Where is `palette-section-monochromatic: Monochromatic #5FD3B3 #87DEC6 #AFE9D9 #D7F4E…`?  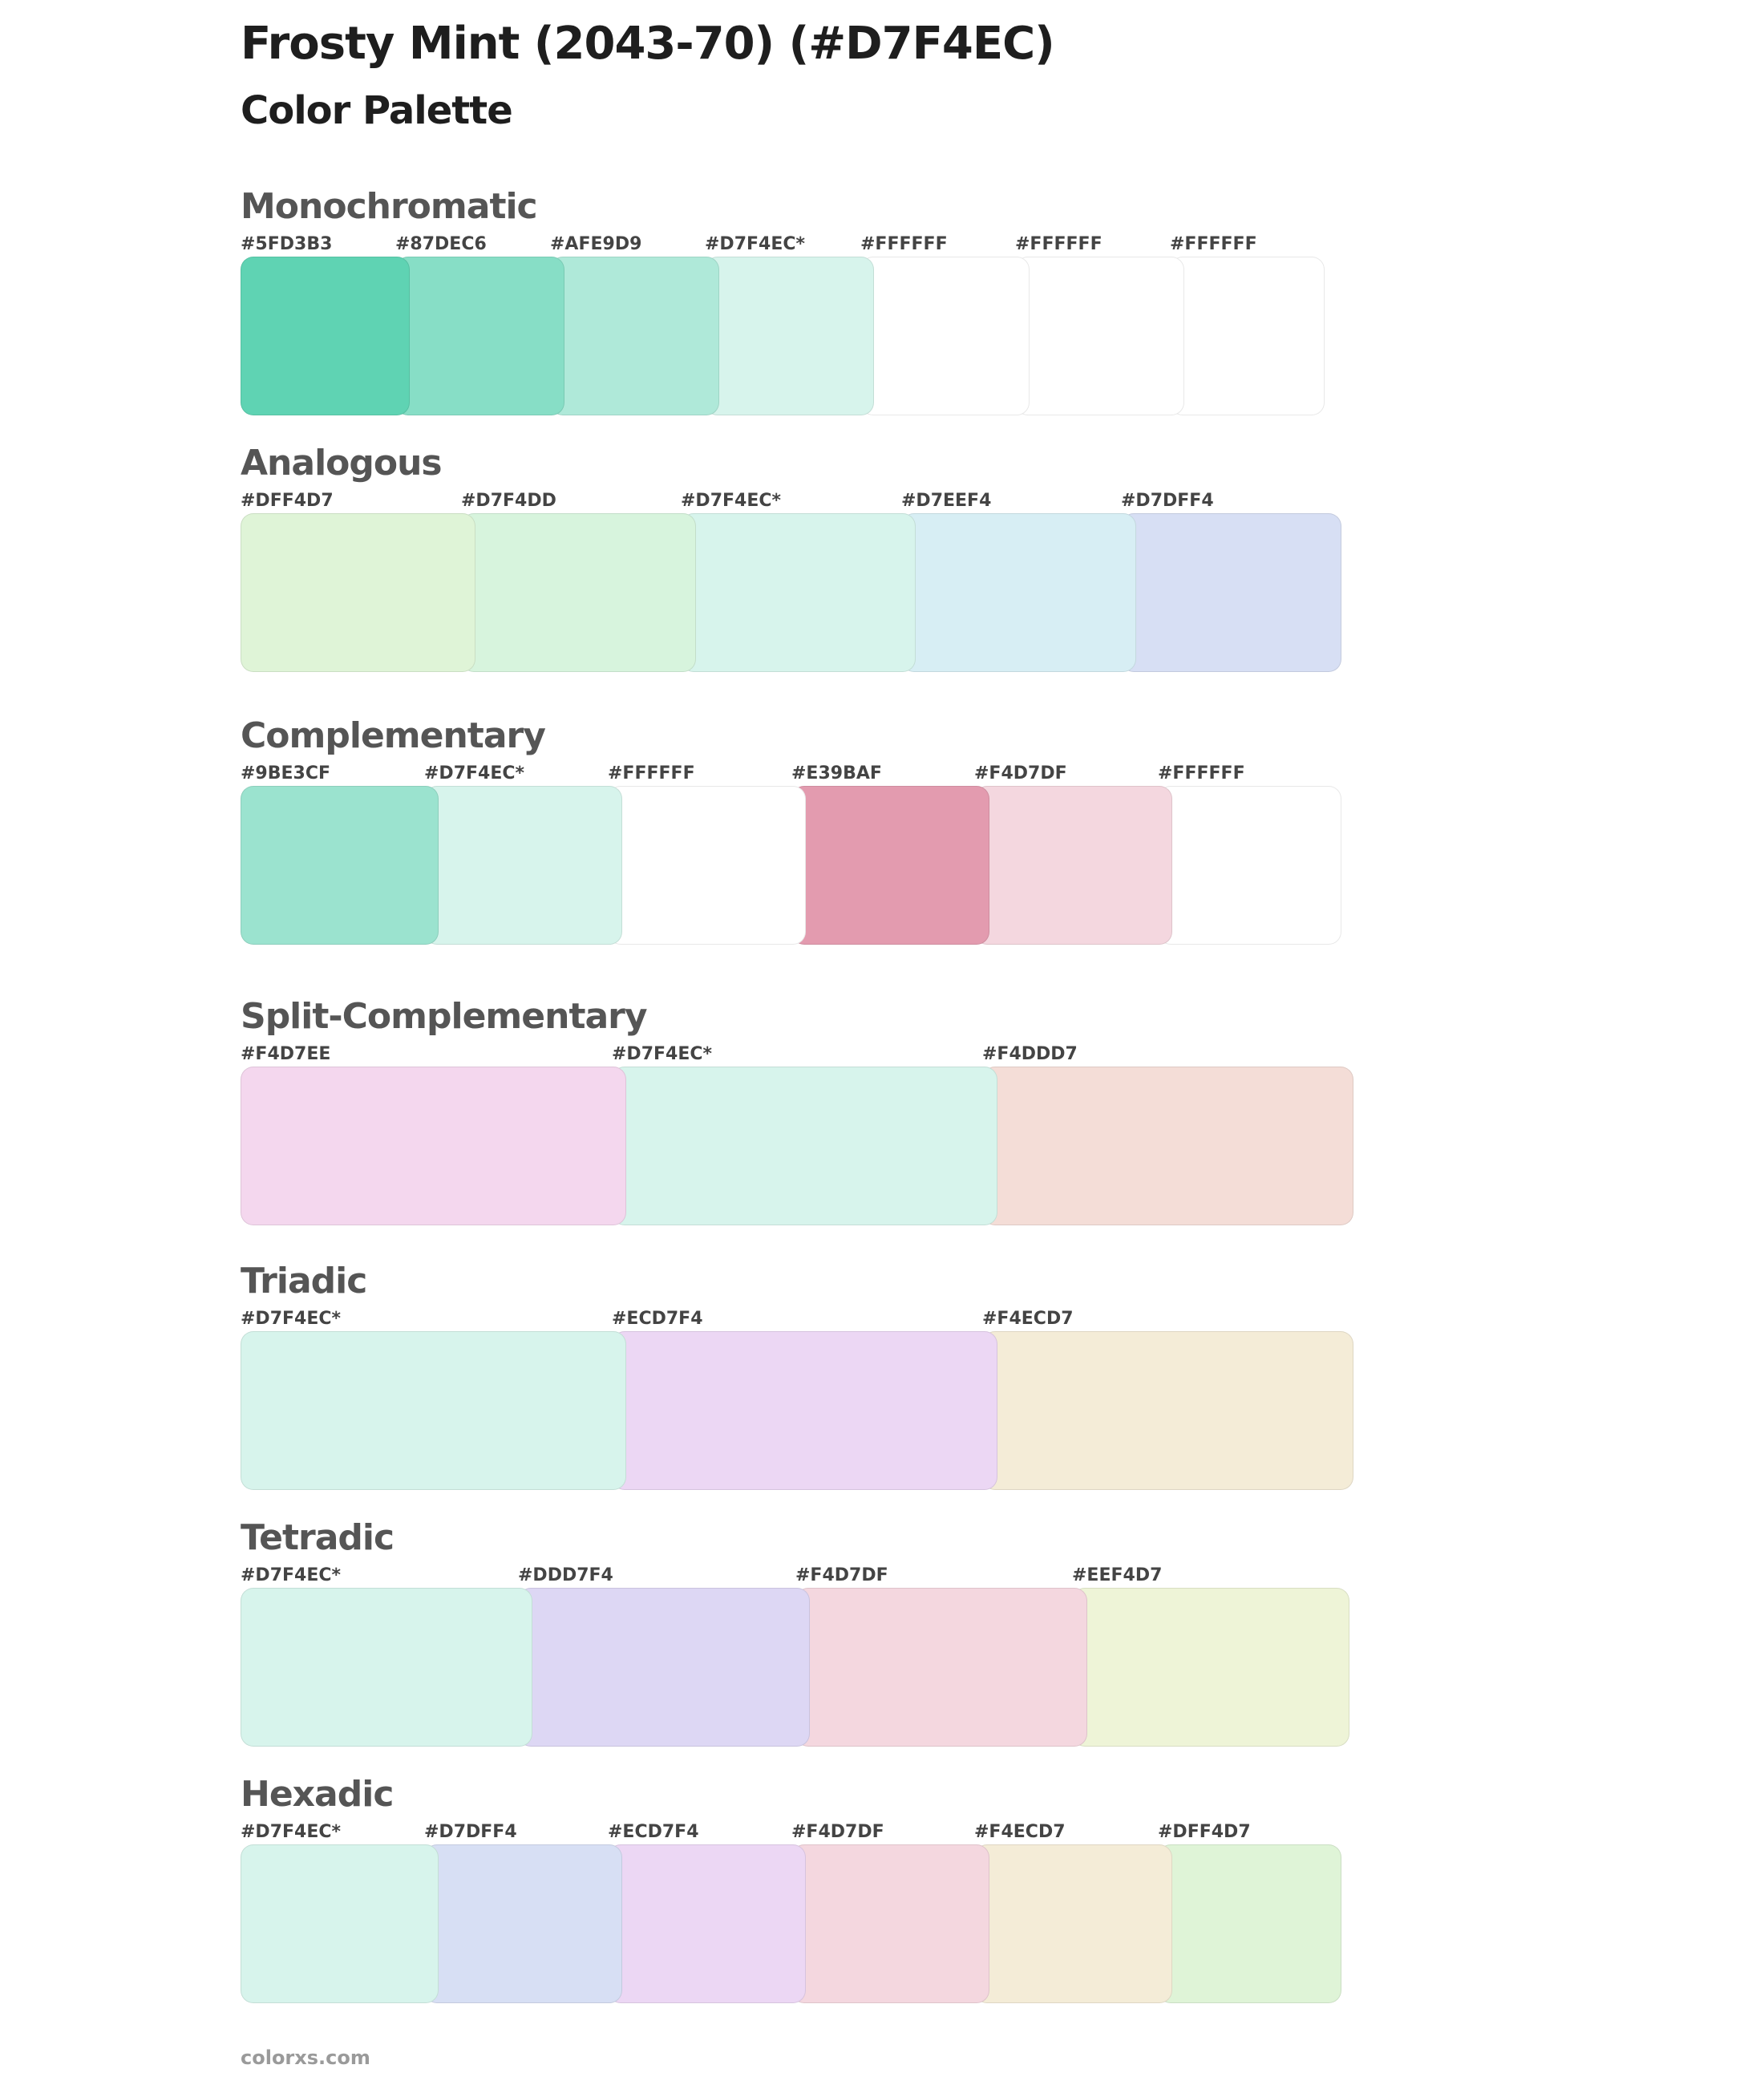
palette-section-monochromatic: Monochromatic #5FD3B3 #87DEC6 #AFE9D9 #D7F4E… is located at coordinates (802, 303).